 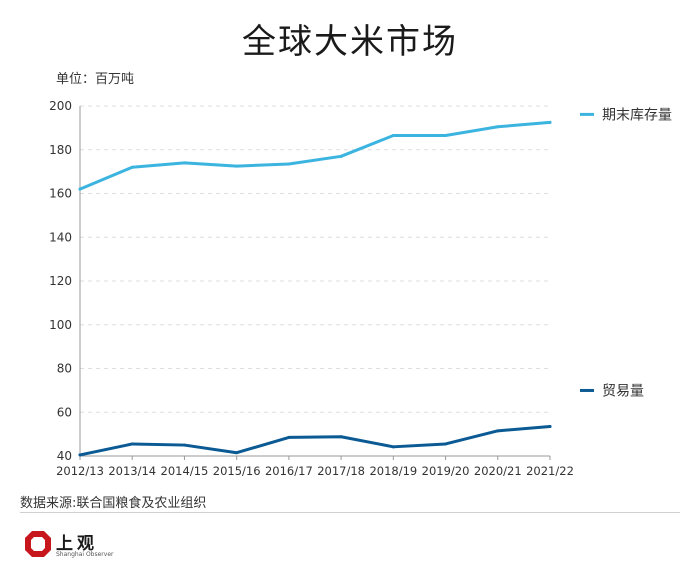 I want to click on x-tick-label: 2016/17, so click(x=289, y=471).